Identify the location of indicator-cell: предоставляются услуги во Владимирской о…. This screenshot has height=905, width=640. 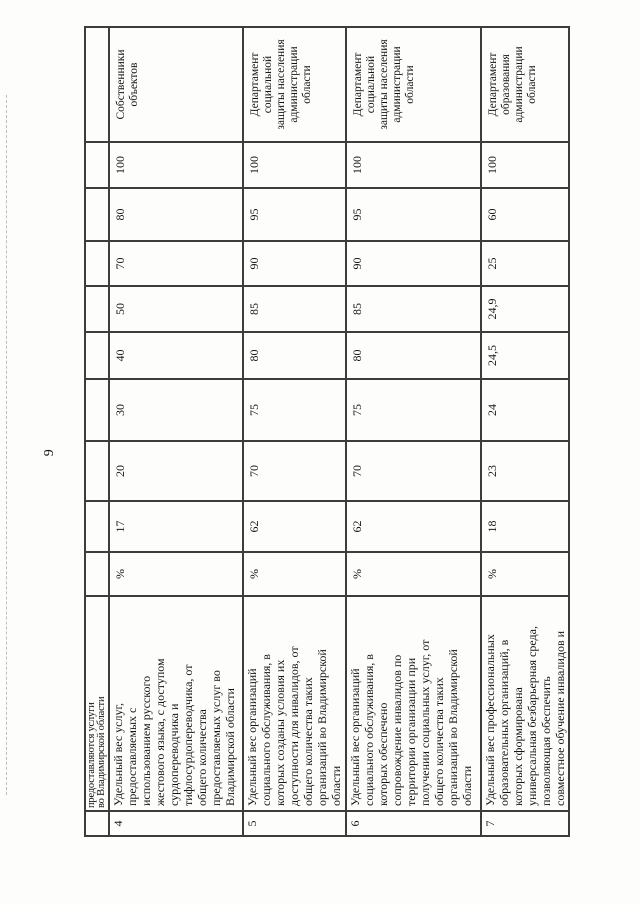
(97, 703).